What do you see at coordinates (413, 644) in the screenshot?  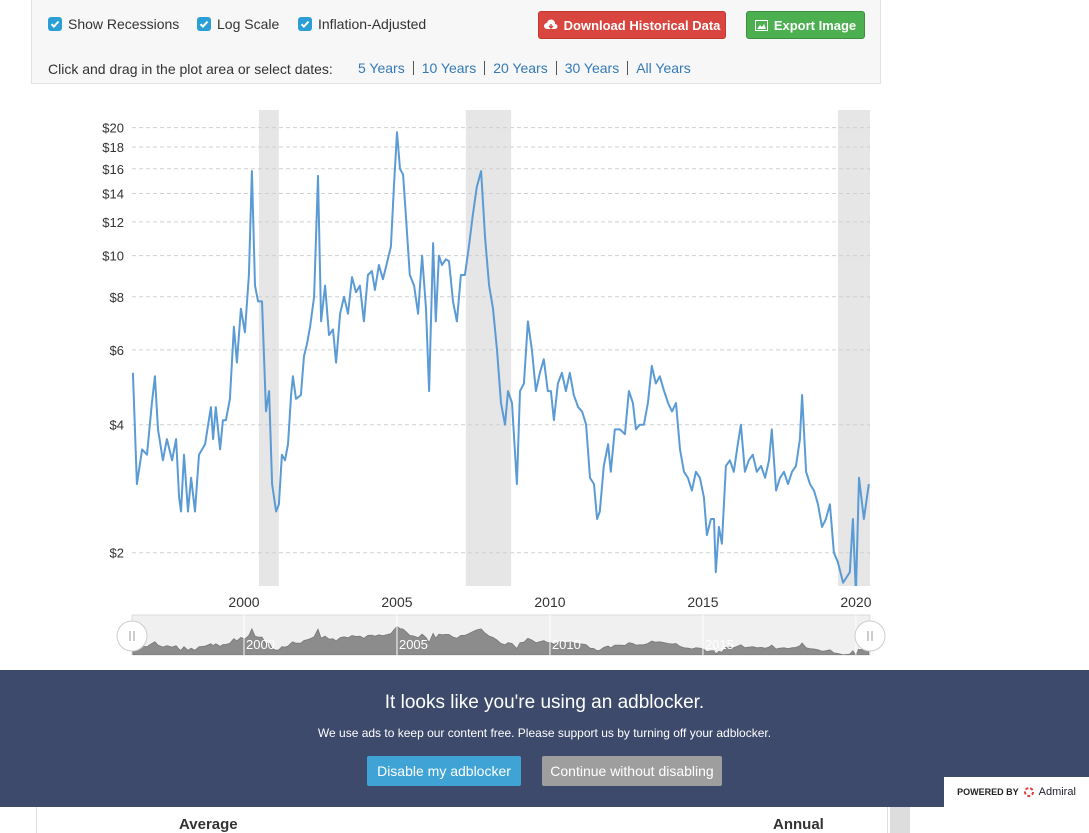 I see `navigator-label: 2005` at bounding box center [413, 644].